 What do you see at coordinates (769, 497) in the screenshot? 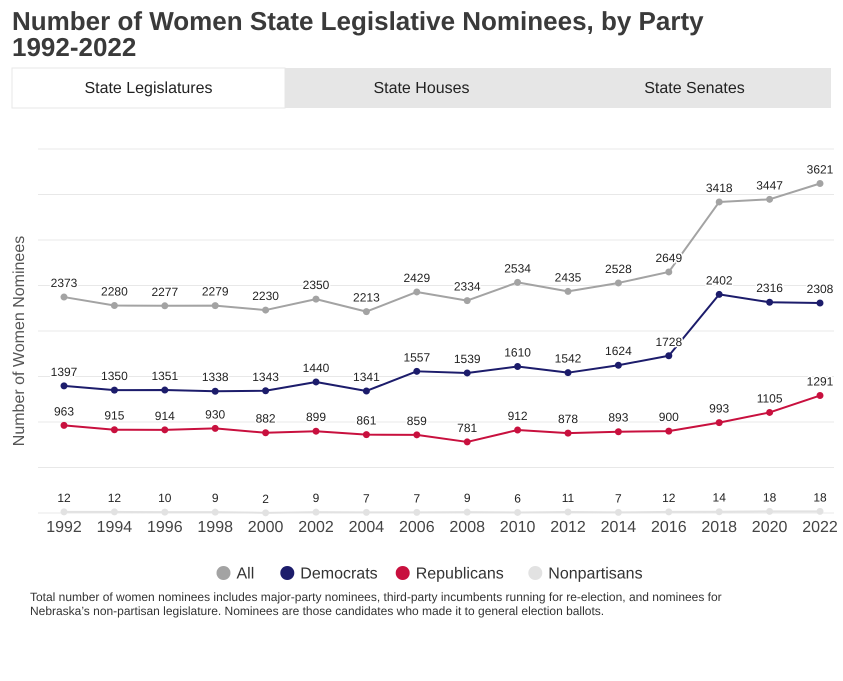
I see `data-label: 18` at bounding box center [769, 497].